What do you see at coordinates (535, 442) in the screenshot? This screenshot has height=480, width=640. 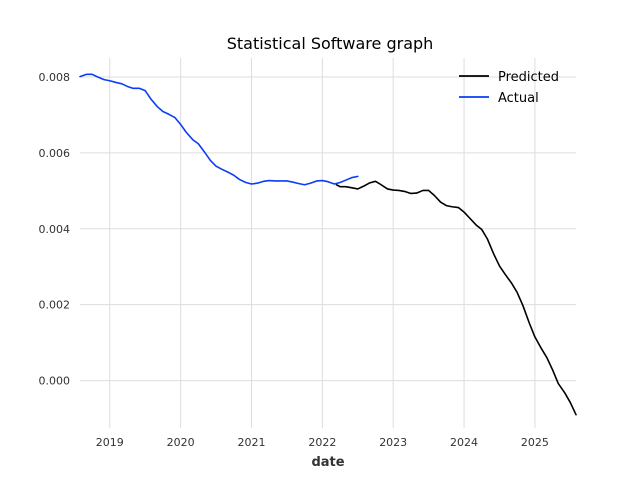 I see `x-tick-label: 2025` at bounding box center [535, 442].